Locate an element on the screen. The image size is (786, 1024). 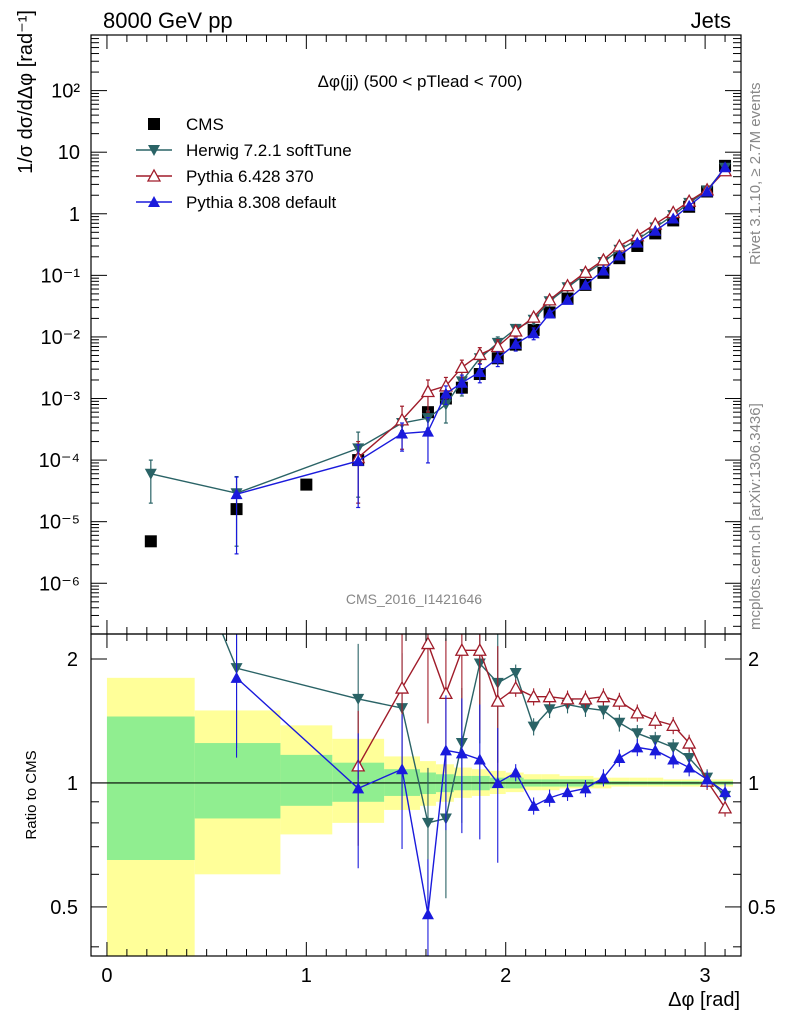
band-inner-bin is located at coordinates (237, 781).